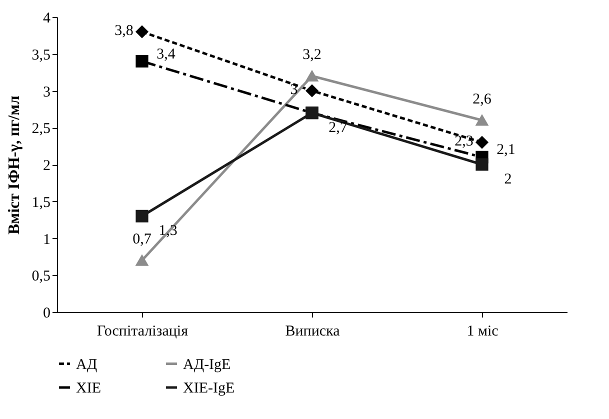 The image size is (609, 419). What do you see at coordinates (87, 364) in the screenshot?
I see `legend-label: АД` at bounding box center [87, 364].